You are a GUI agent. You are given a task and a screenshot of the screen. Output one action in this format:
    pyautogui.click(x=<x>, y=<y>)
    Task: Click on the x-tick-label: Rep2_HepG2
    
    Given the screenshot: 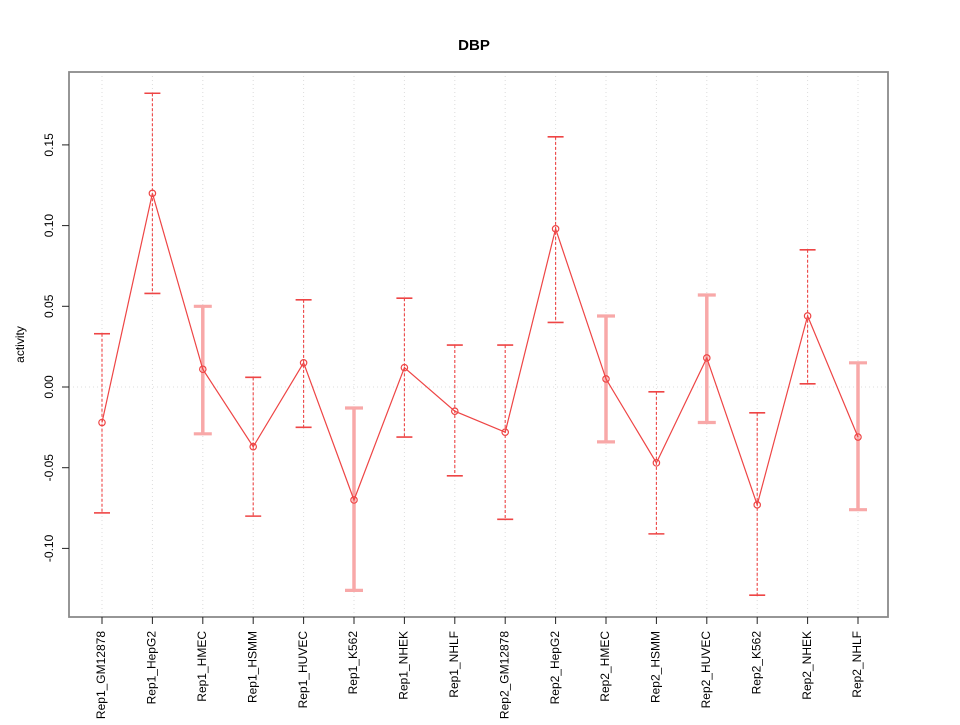 What is the action you would take?
    pyautogui.click(x=555, y=668)
    